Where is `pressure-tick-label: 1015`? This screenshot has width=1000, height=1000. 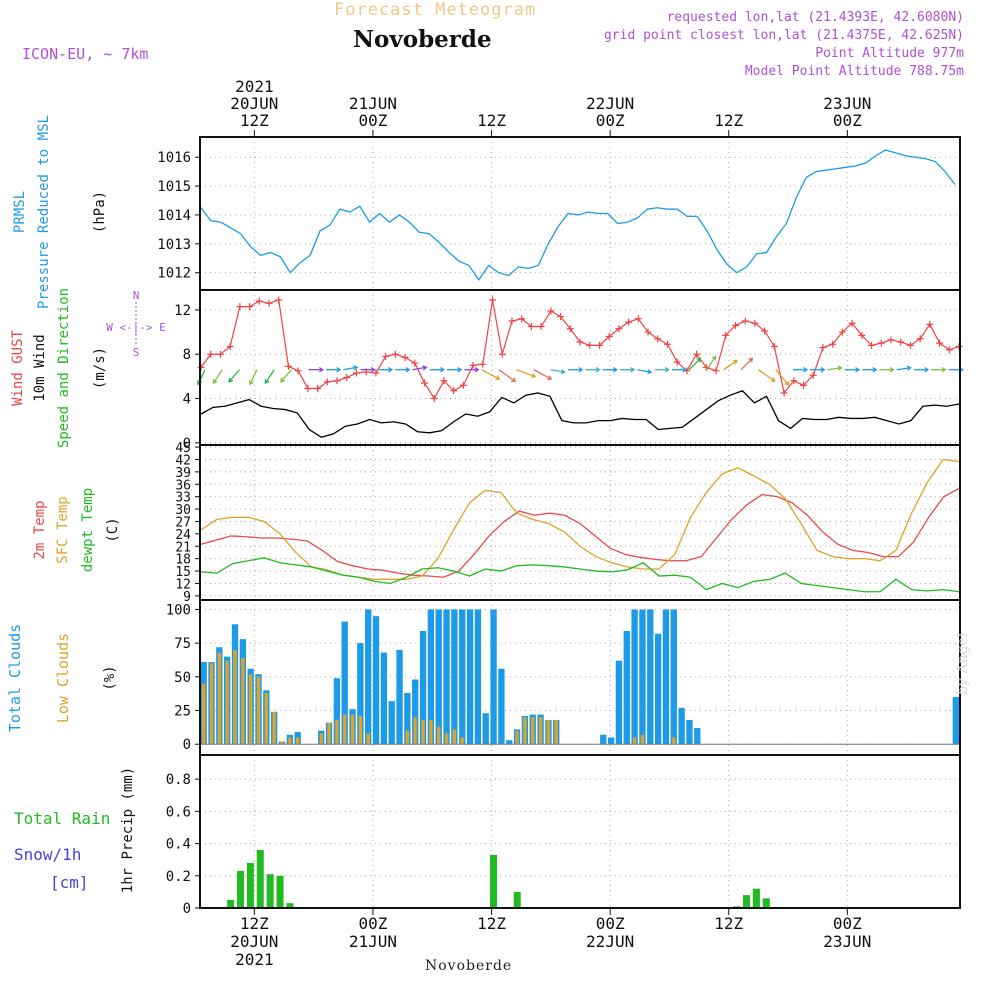
pressure-tick-label: 1015 is located at coordinates (174, 187).